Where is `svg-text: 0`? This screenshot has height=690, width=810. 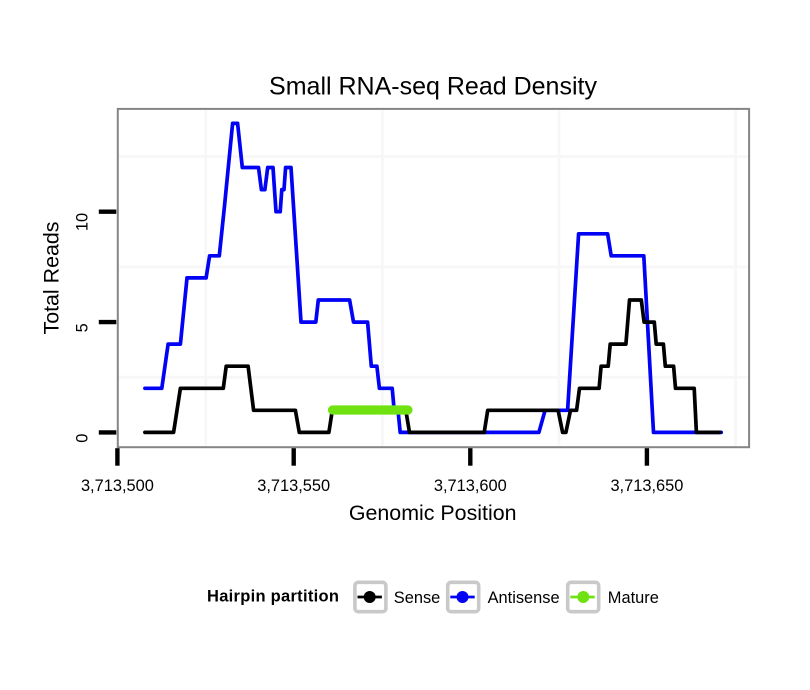
svg-text: 0 is located at coordinates (83, 438).